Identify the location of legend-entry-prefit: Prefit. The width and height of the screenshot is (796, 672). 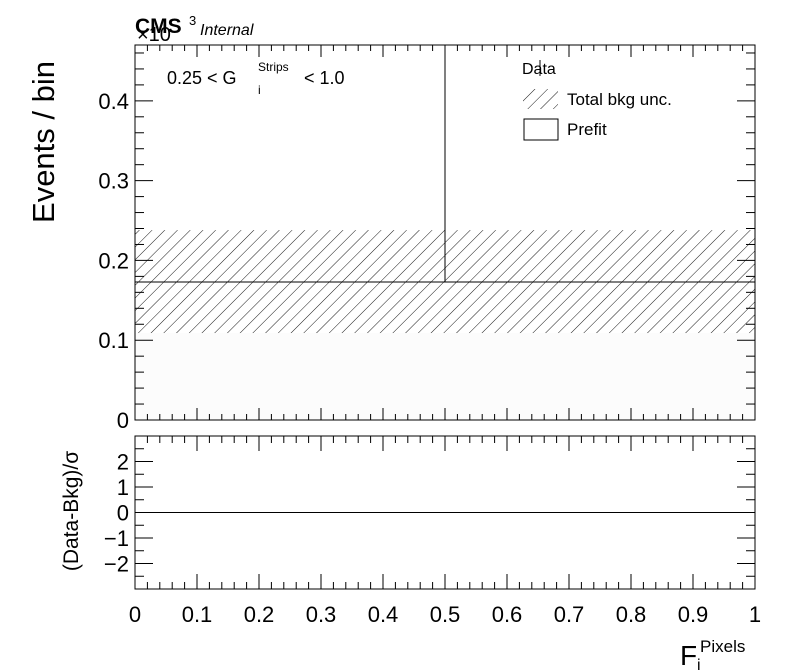
(565, 129).